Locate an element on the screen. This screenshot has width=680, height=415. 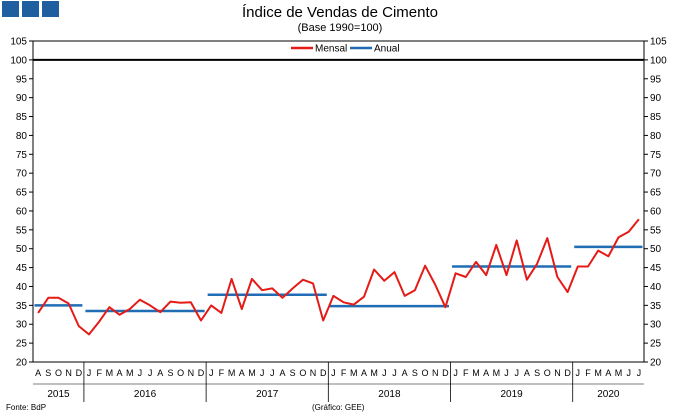
y-tick-label-left: 65 is located at coordinates (22, 193).